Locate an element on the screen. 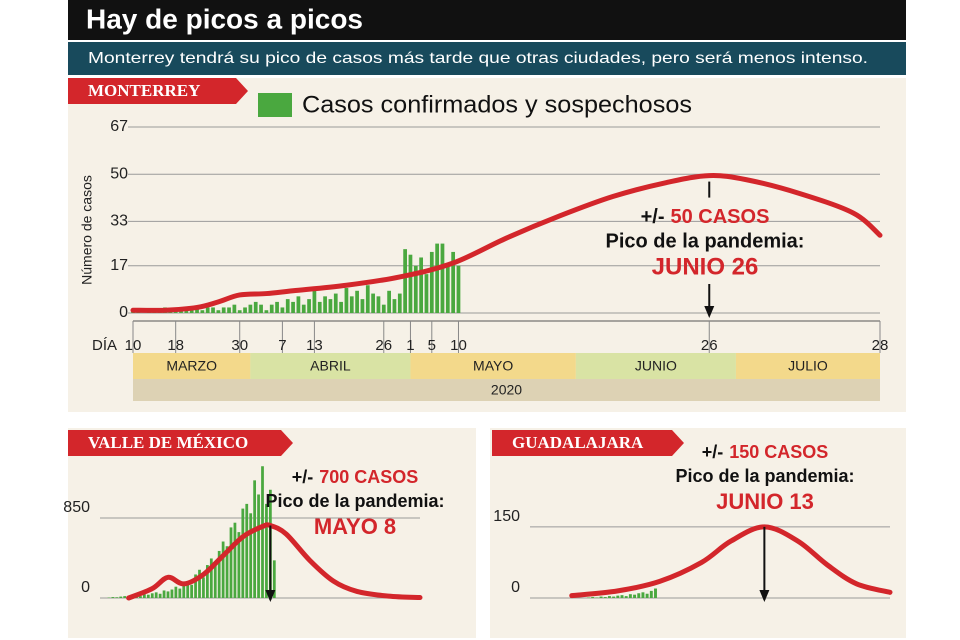  y-tick-label: 33 is located at coordinates (119, 221).